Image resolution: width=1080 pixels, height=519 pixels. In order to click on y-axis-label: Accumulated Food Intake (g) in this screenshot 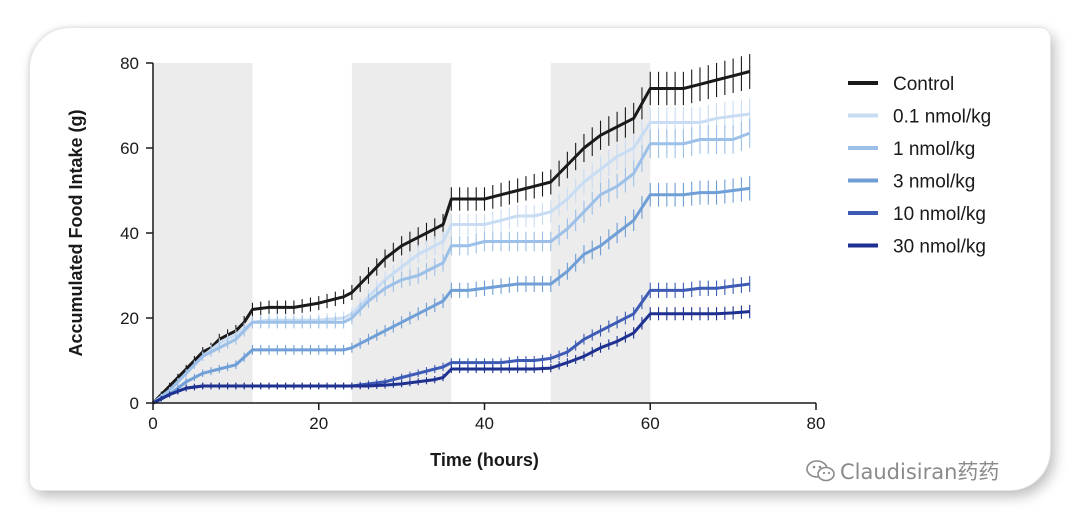, I will do `click(76, 232)`.